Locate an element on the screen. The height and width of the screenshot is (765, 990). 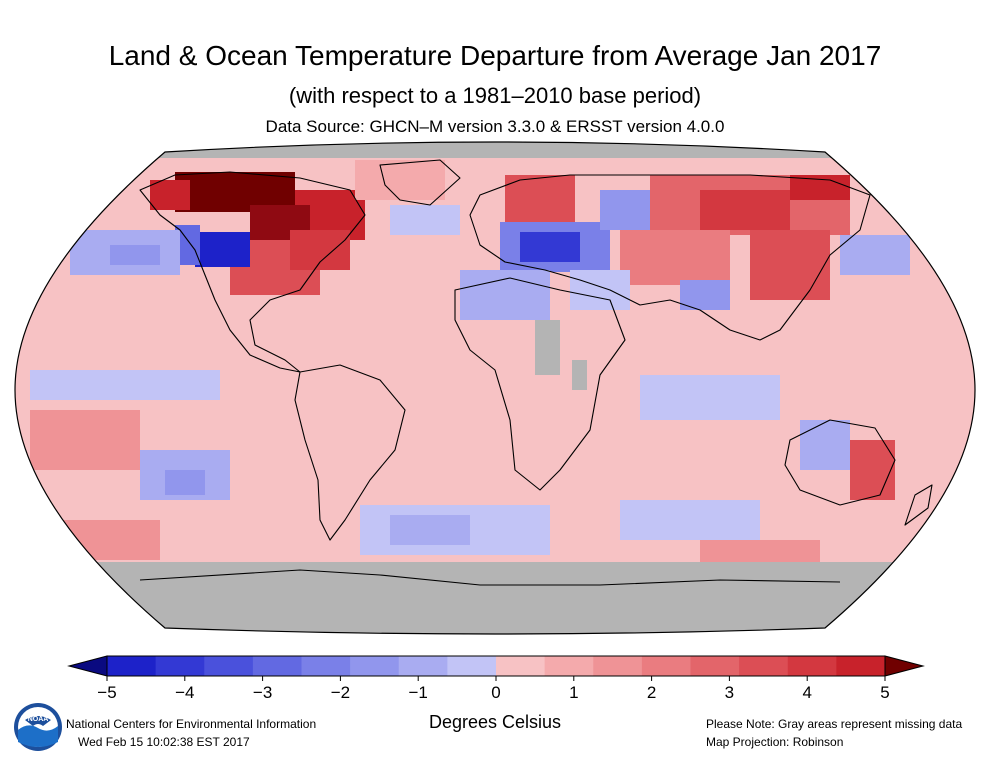
colorbar-tick-label: −1 is located at coordinates (418, 692).